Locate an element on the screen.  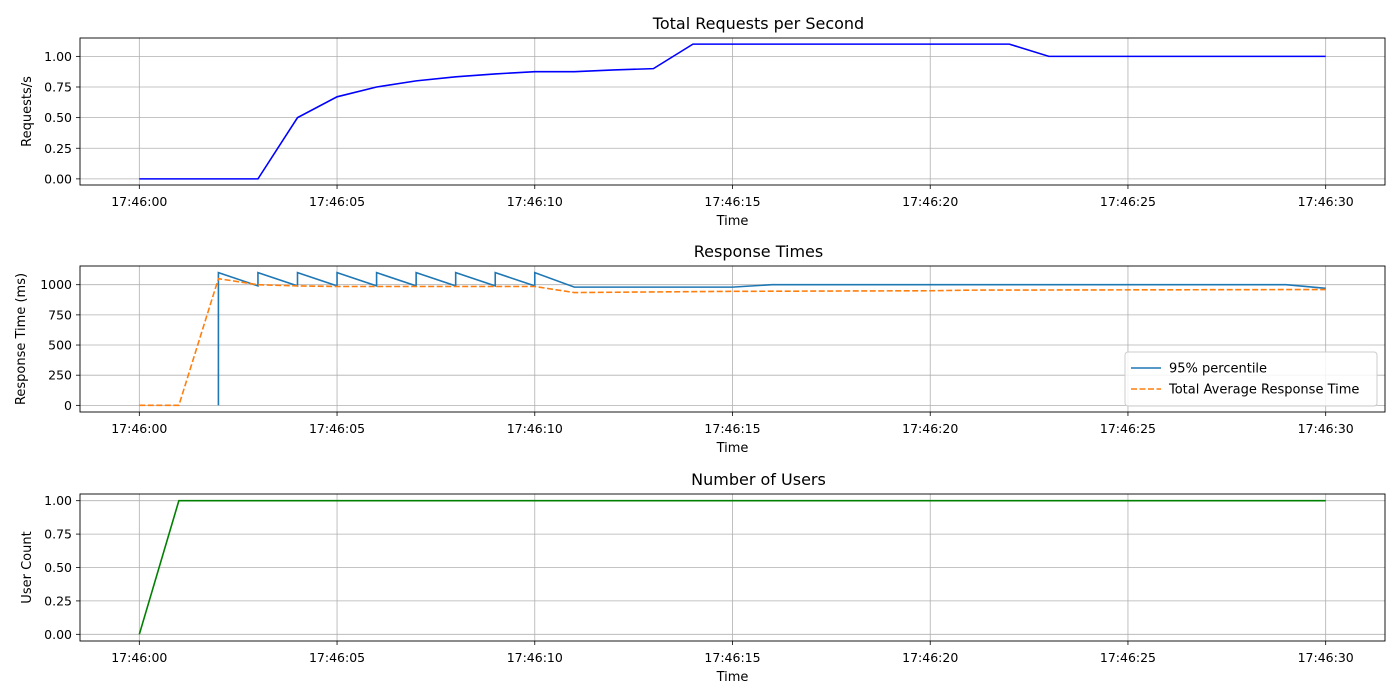
legend-label: Total Average Response Time is located at coordinates (1263, 390).